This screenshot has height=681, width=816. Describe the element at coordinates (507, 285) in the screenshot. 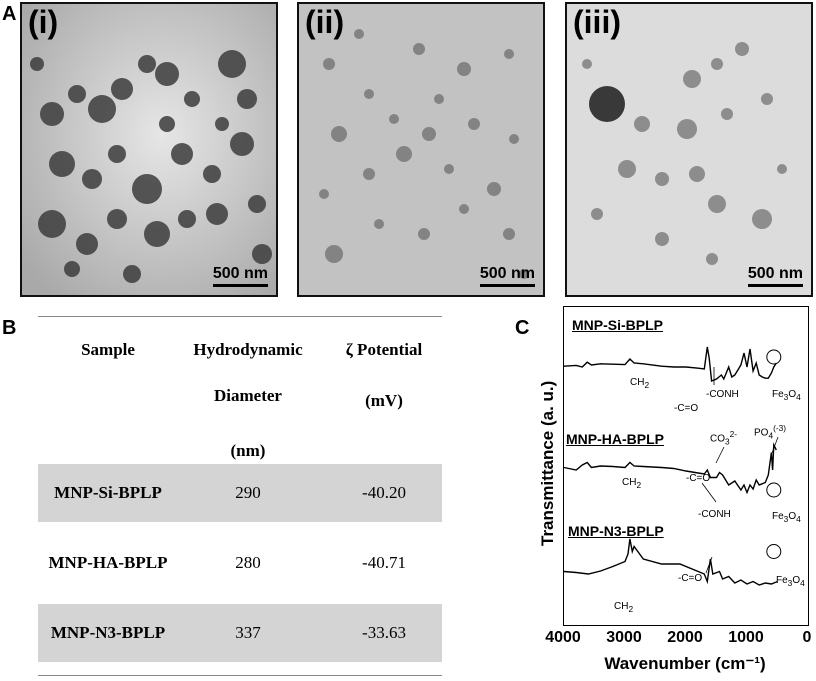

I see `scale-line-ii` at that location.